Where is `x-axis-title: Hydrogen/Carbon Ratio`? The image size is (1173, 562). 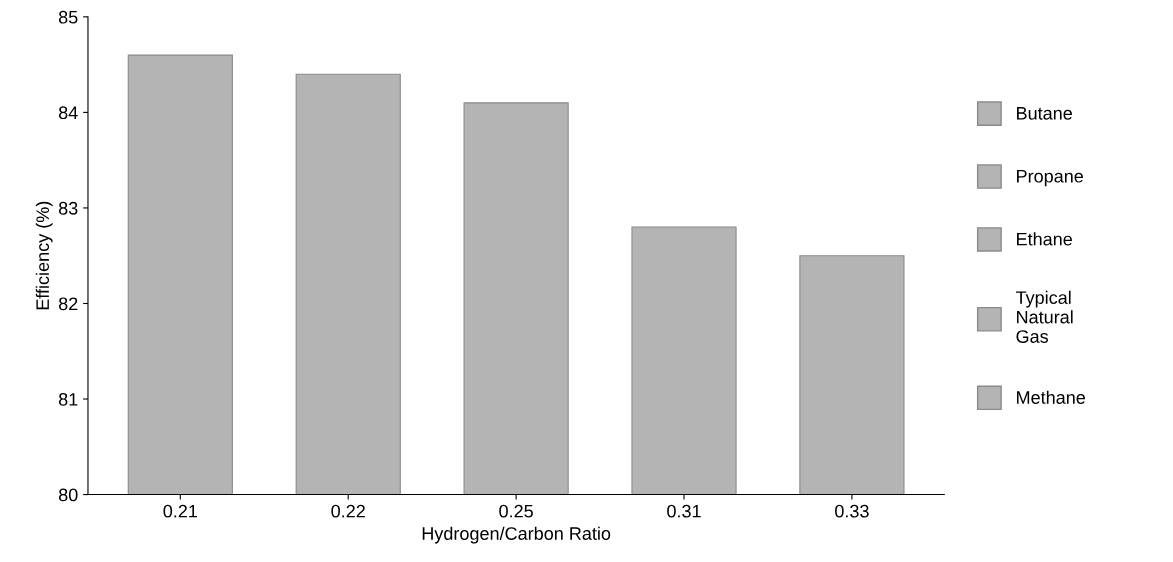
x-axis-title: Hydrogen/Carbon Ratio is located at coordinates (516, 535).